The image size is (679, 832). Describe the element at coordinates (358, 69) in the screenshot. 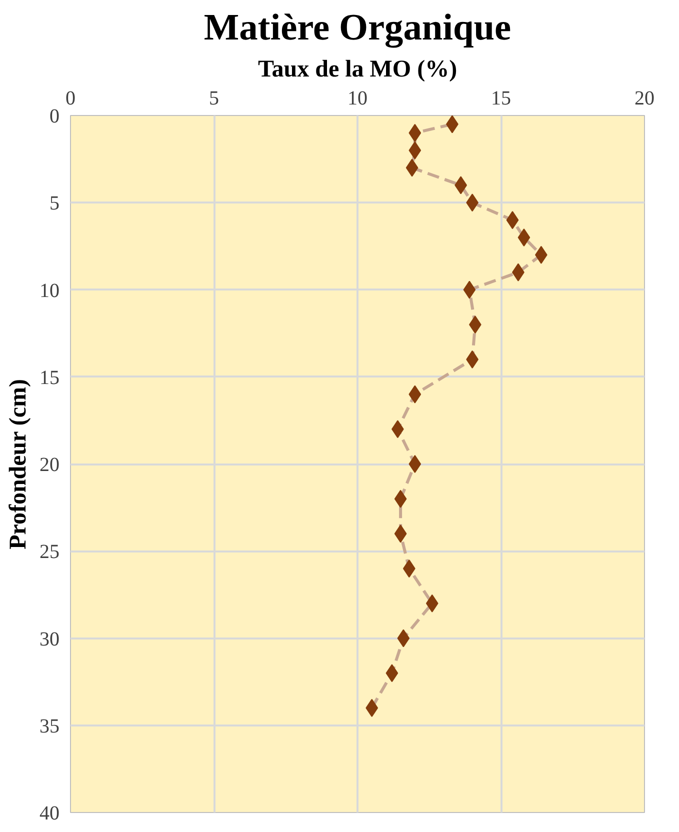

I see `x-axis-title: Taux de la MO (%)` at that location.